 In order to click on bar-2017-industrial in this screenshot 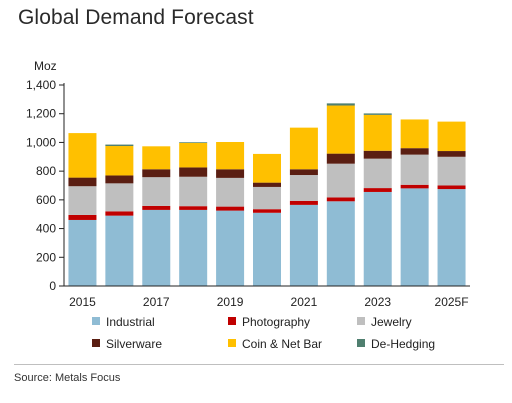, I will do `click(156, 247)`.